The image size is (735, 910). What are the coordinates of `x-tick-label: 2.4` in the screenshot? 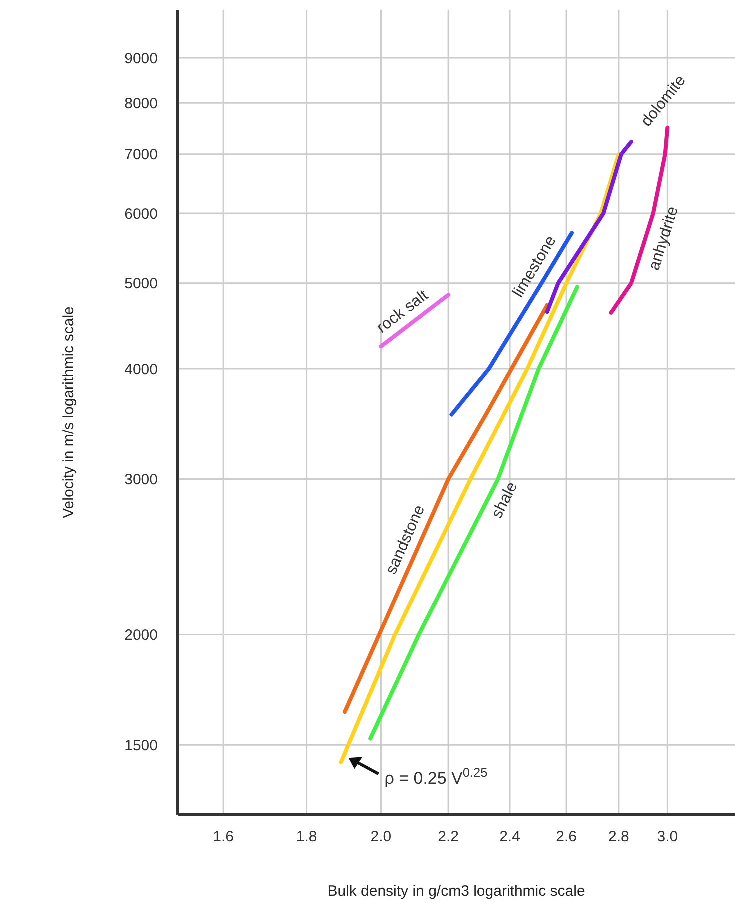 It's located at (510, 837).